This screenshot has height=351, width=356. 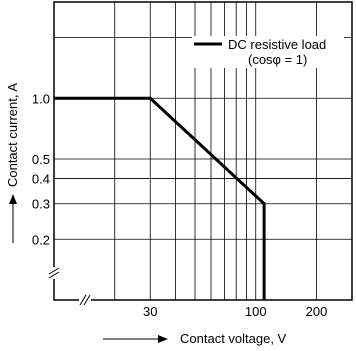 What do you see at coordinates (12, 135) in the screenshot?
I see `y-axis-label: Contact current, A` at bounding box center [12, 135].